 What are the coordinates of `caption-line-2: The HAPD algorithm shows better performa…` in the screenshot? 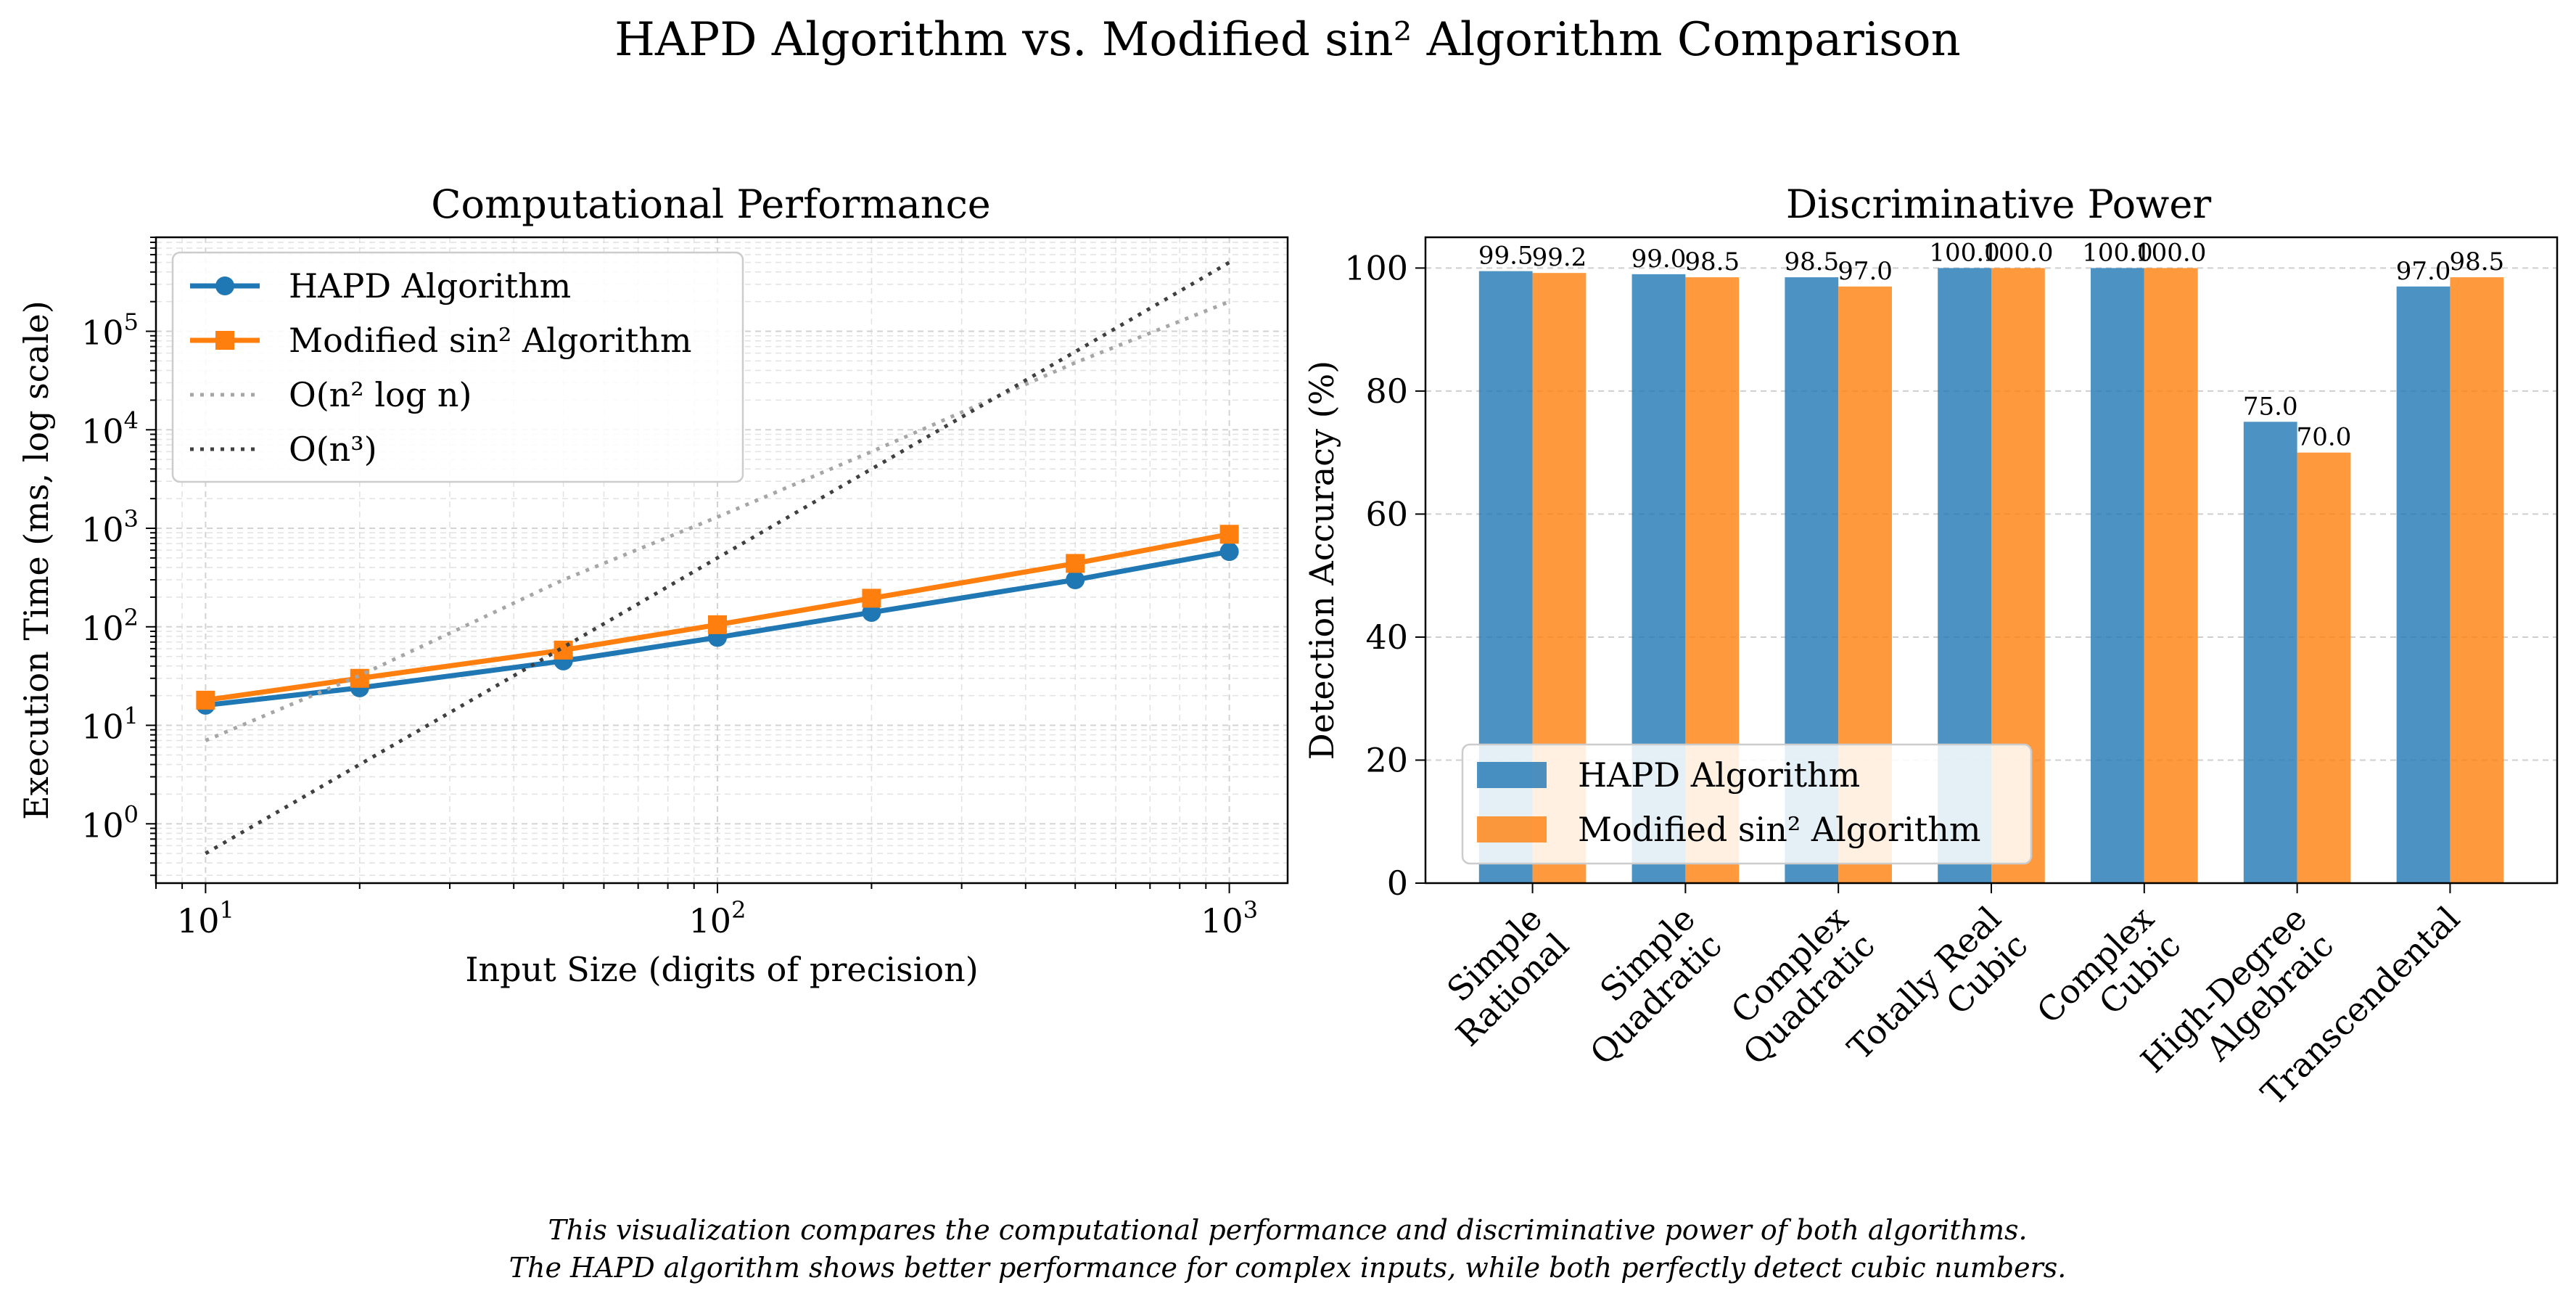 It's located at (1288, 1268).